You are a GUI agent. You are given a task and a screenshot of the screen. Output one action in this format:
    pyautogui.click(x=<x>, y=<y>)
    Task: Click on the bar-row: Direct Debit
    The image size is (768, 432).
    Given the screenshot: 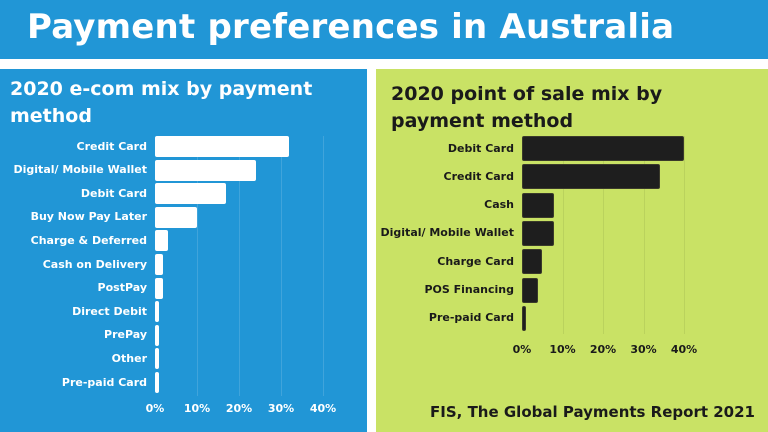 What is the action you would take?
    pyautogui.click(x=73, y=311)
    